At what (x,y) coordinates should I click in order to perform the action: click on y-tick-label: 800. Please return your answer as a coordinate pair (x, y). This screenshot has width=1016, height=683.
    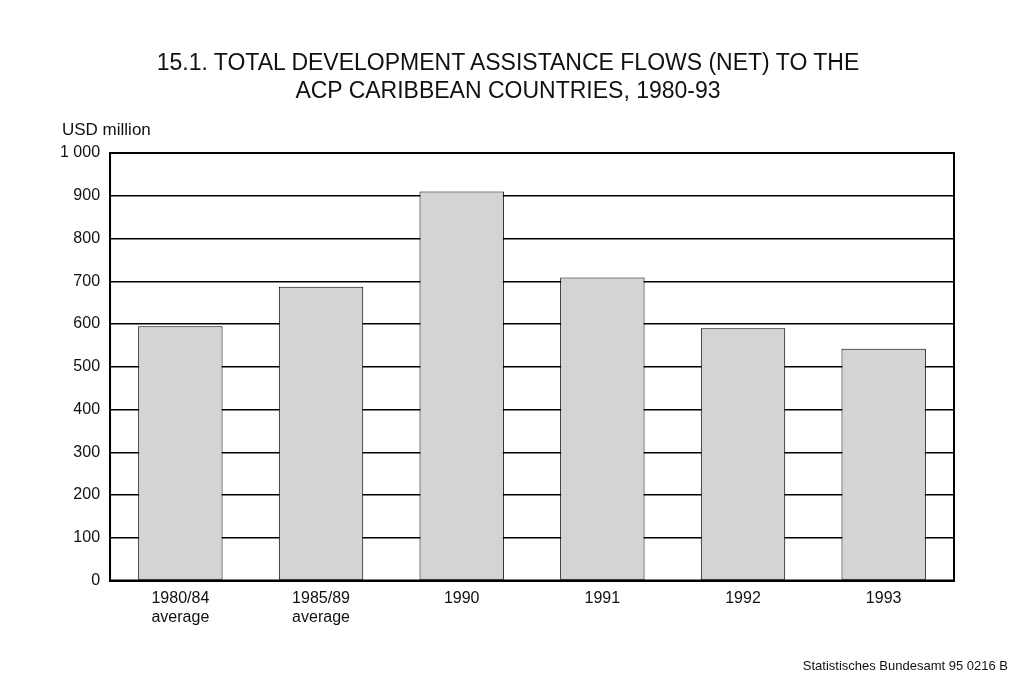
    Looking at the image, I should click on (87, 237).